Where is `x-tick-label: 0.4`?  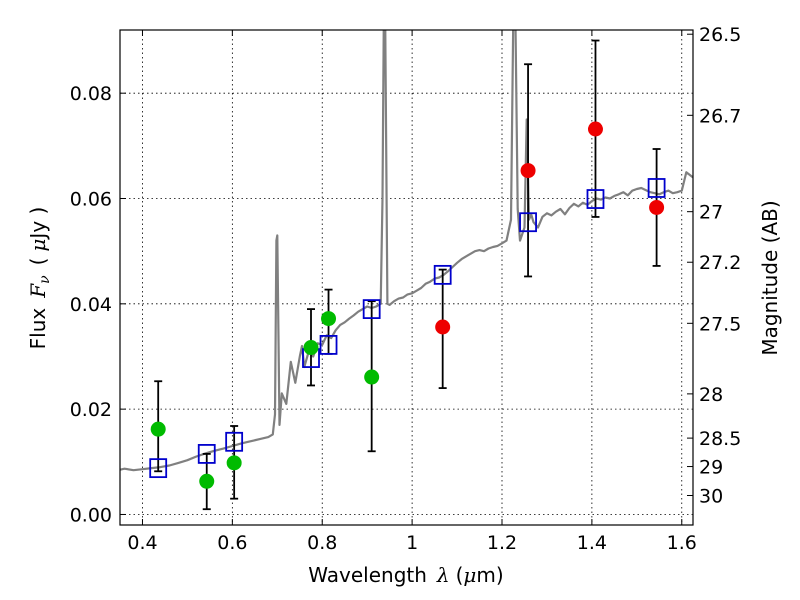 x-tick-label: 0.4 is located at coordinates (142, 543).